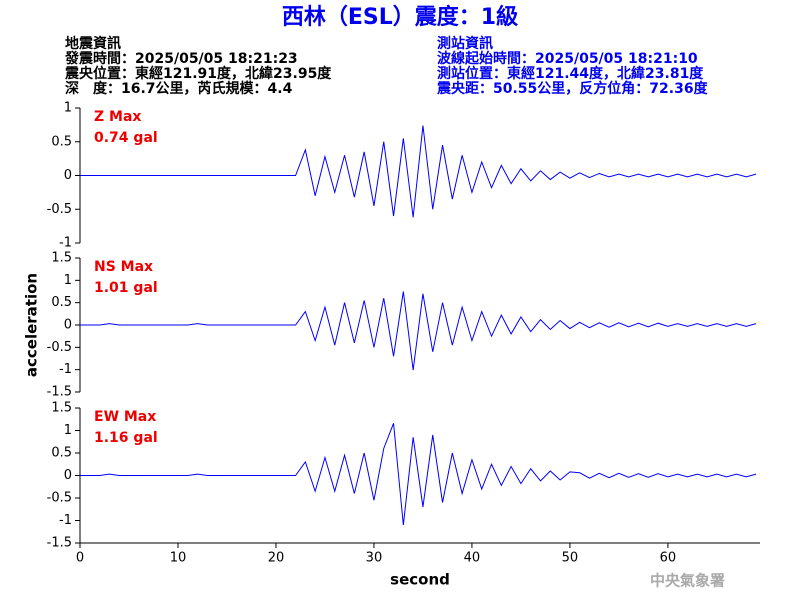  Describe the element at coordinates (567, 58) in the screenshot. I see `info-right: 波線起始時間：2025/05/05 18:21:10` at that location.